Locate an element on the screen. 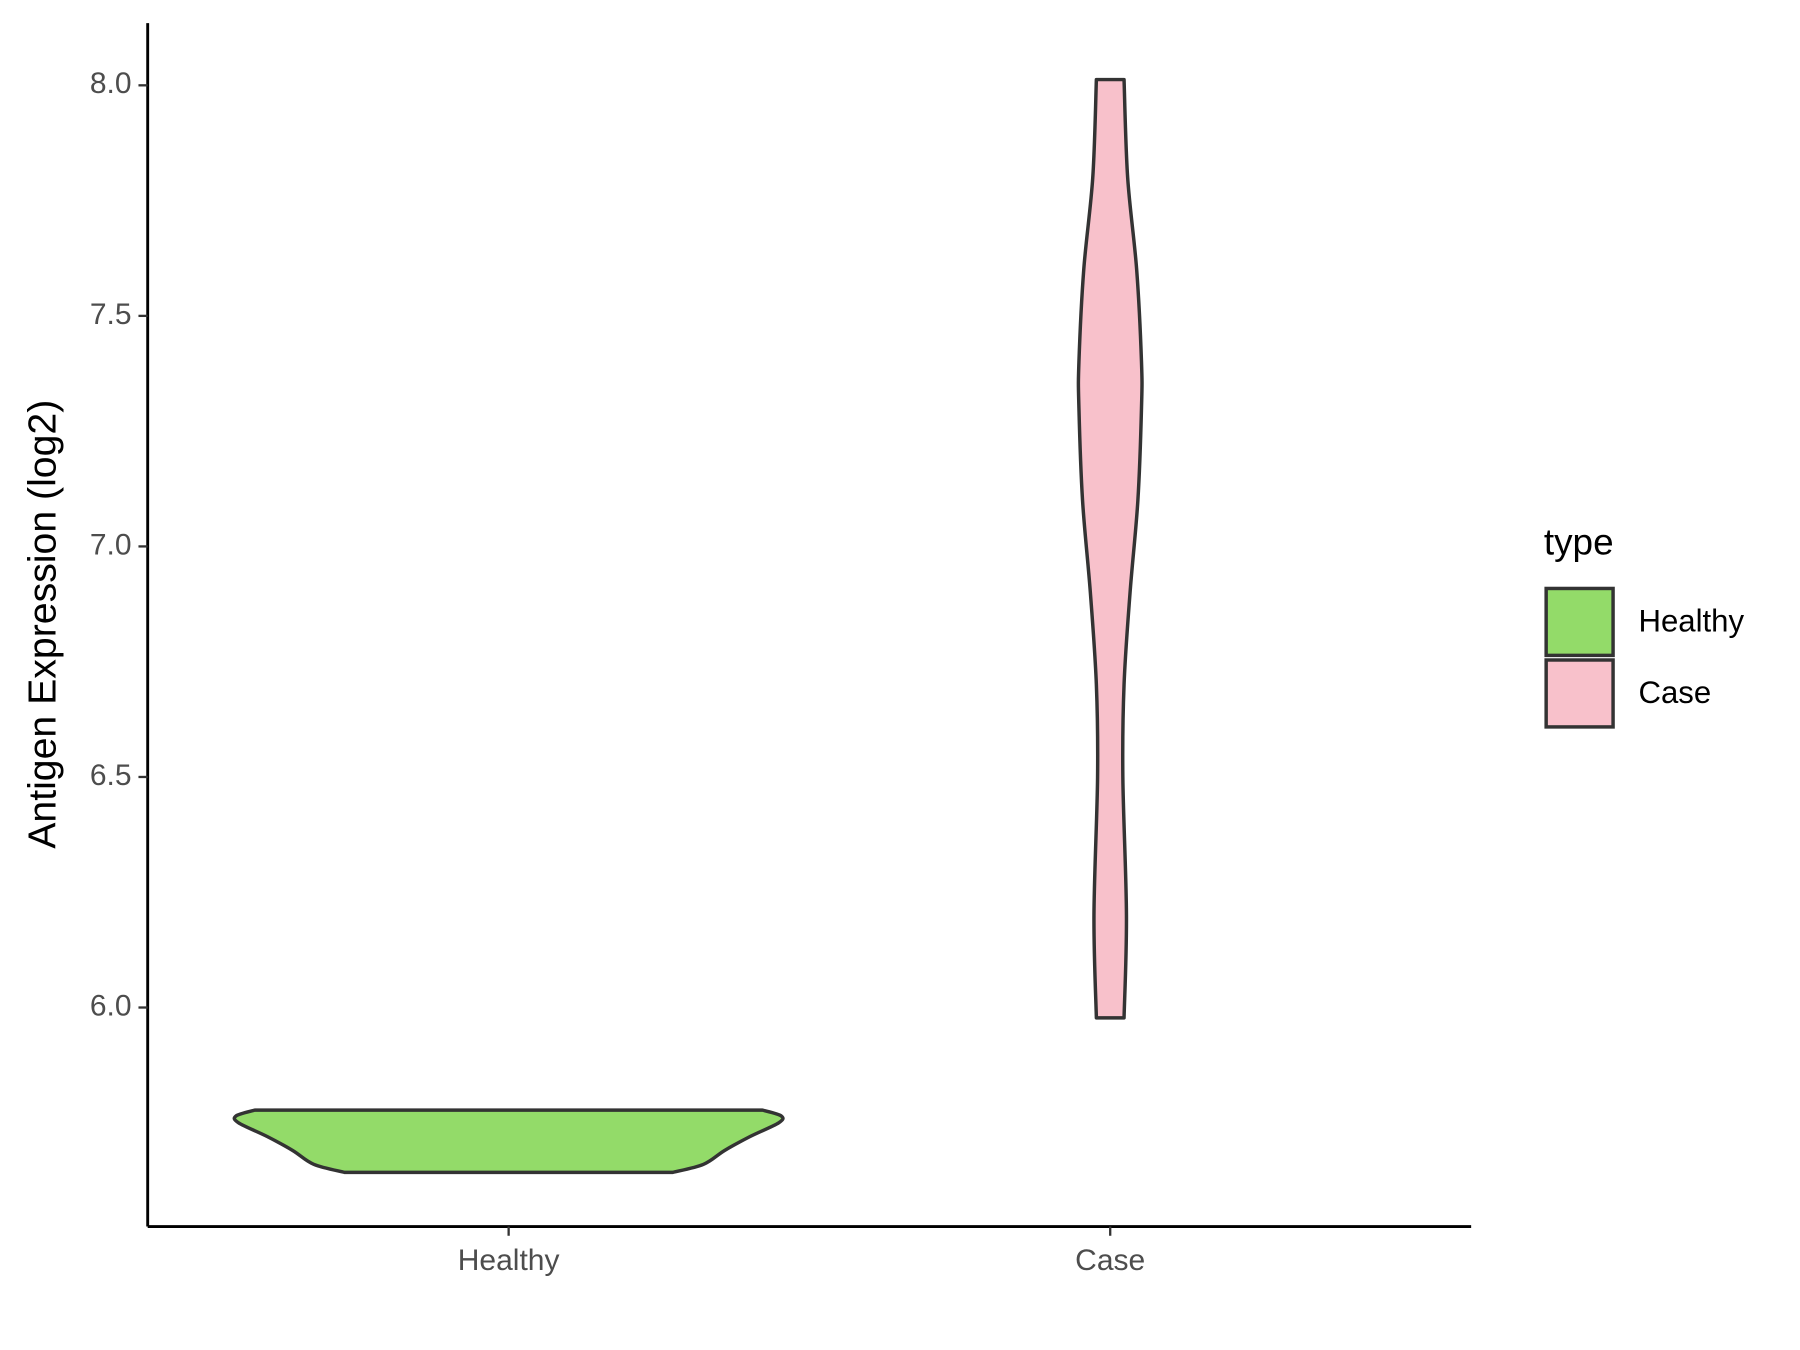  y-axis-title: Antigen Expression (log2) is located at coordinates (42, 624).